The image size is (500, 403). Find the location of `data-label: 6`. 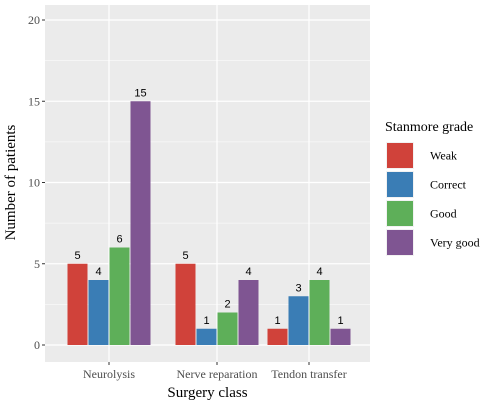

data-label: 6 is located at coordinates (119, 240).